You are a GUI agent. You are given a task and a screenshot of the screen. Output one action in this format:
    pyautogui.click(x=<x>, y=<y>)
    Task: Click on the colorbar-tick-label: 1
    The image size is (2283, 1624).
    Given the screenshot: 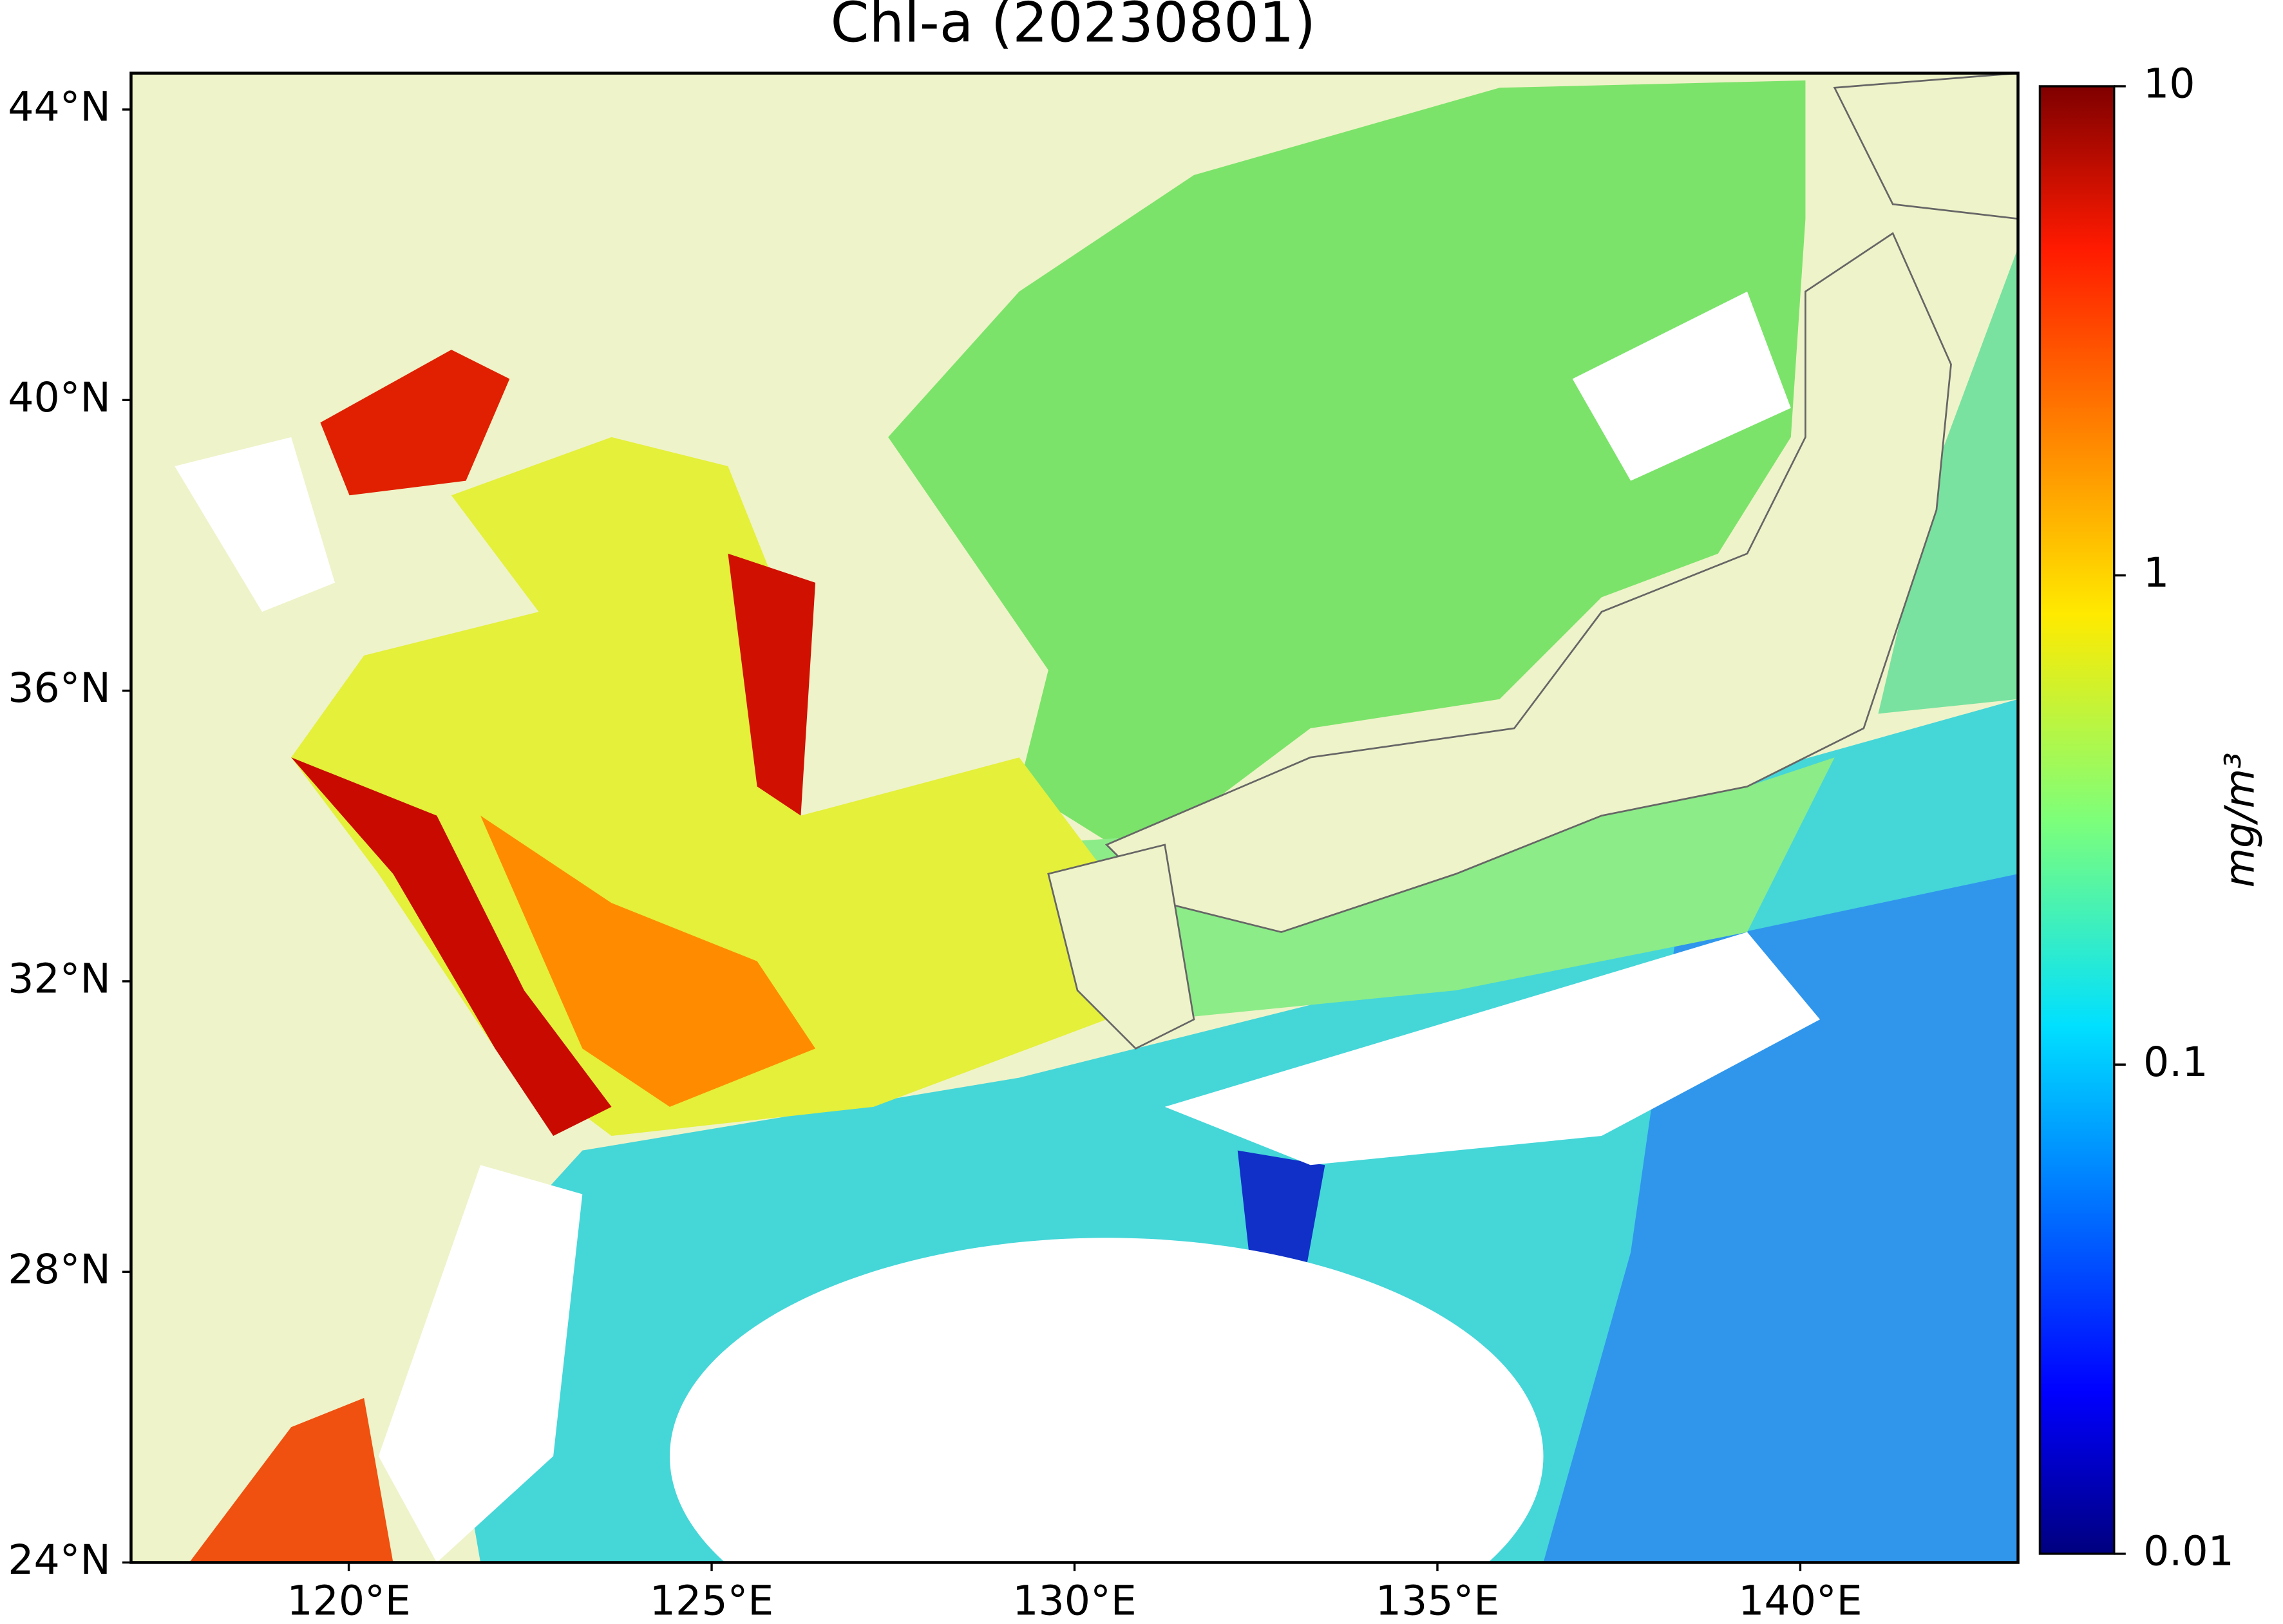 What is the action you would take?
    pyautogui.click(x=2156, y=572)
    